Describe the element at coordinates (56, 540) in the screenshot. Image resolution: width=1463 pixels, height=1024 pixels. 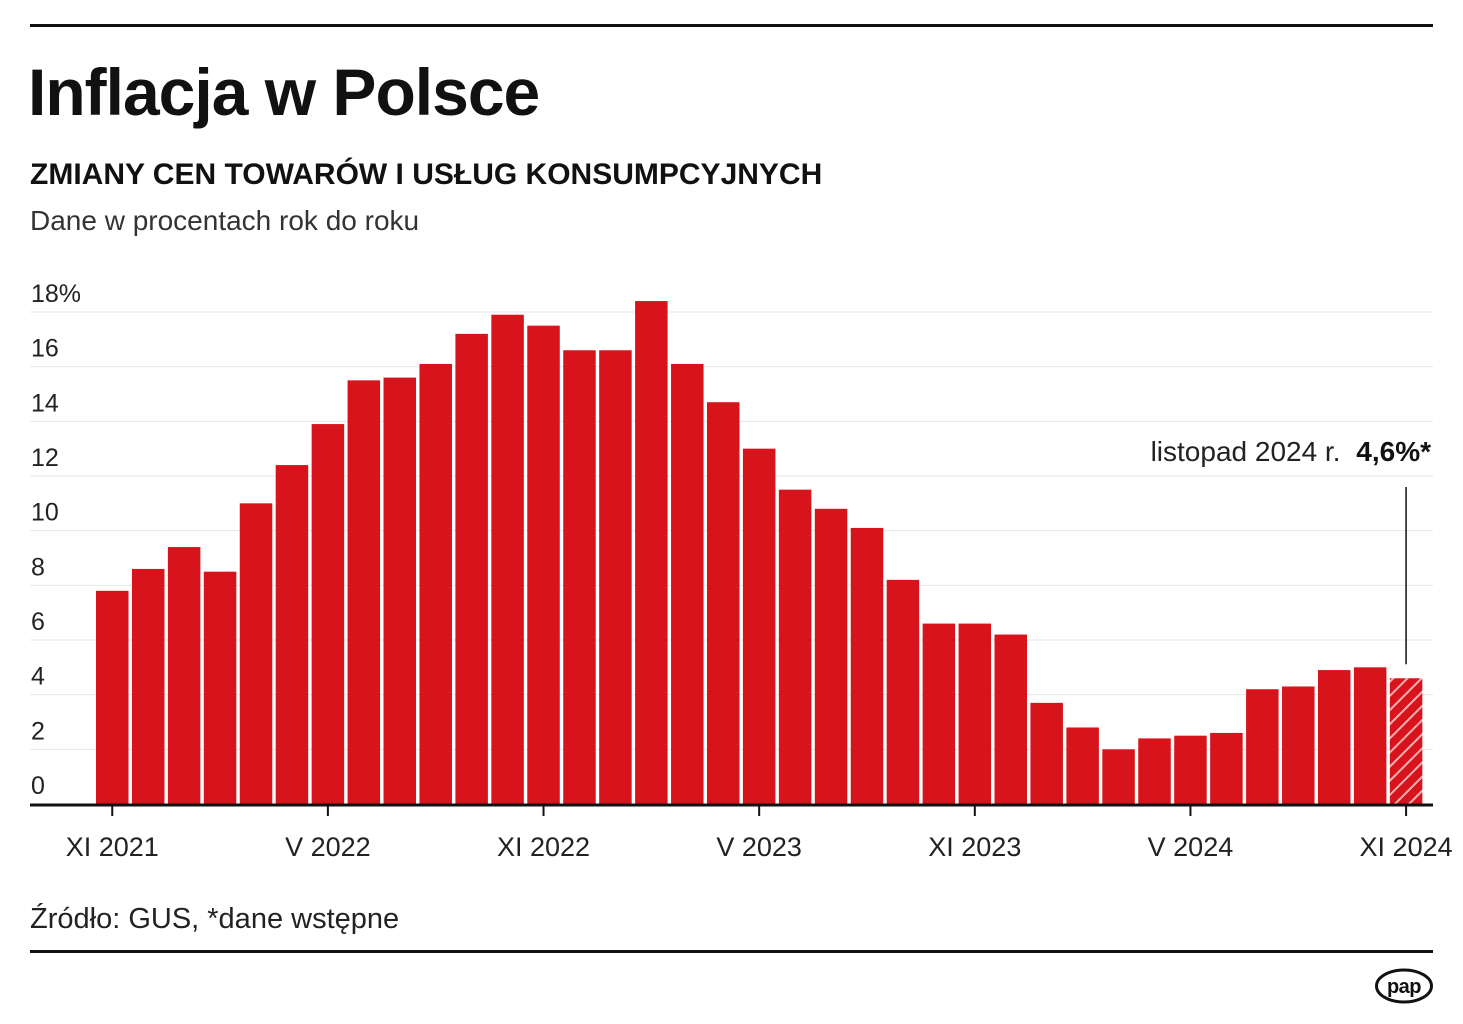
I see `y-axis-labels: 0 2 4 6 8 10 12 14 16 18%` at that location.